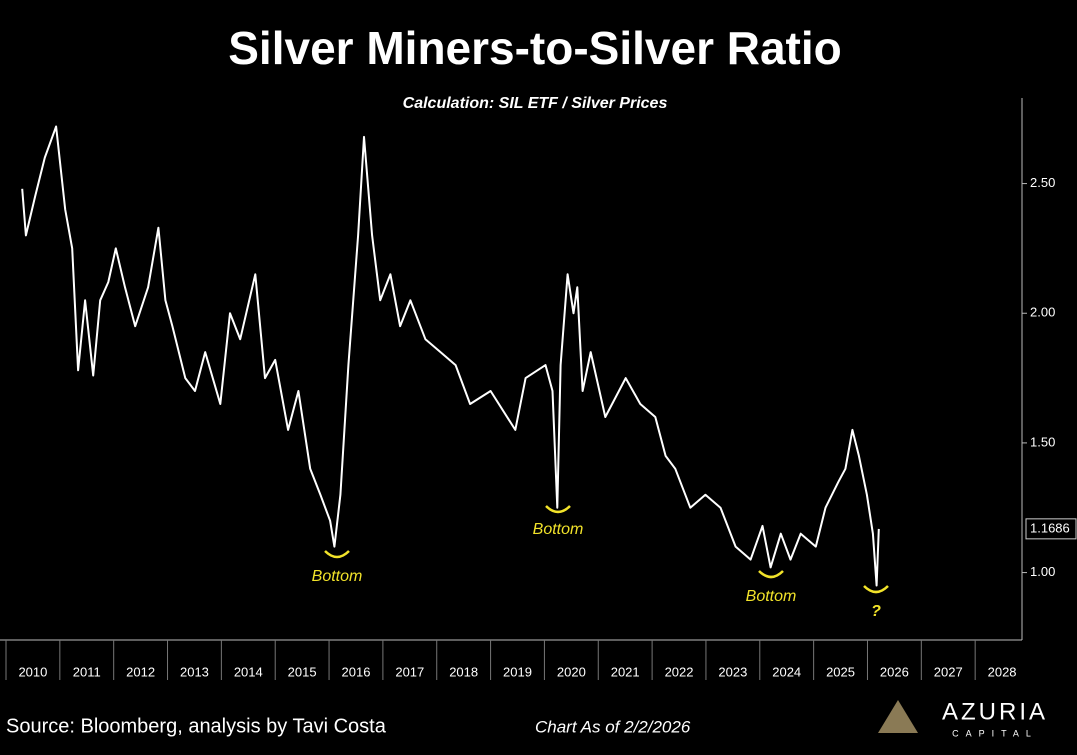 Image resolution: width=1077 pixels, height=755 pixels. What do you see at coordinates (1042, 441) in the screenshot?
I see `y-tick-label: 1.50` at bounding box center [1042, 441].